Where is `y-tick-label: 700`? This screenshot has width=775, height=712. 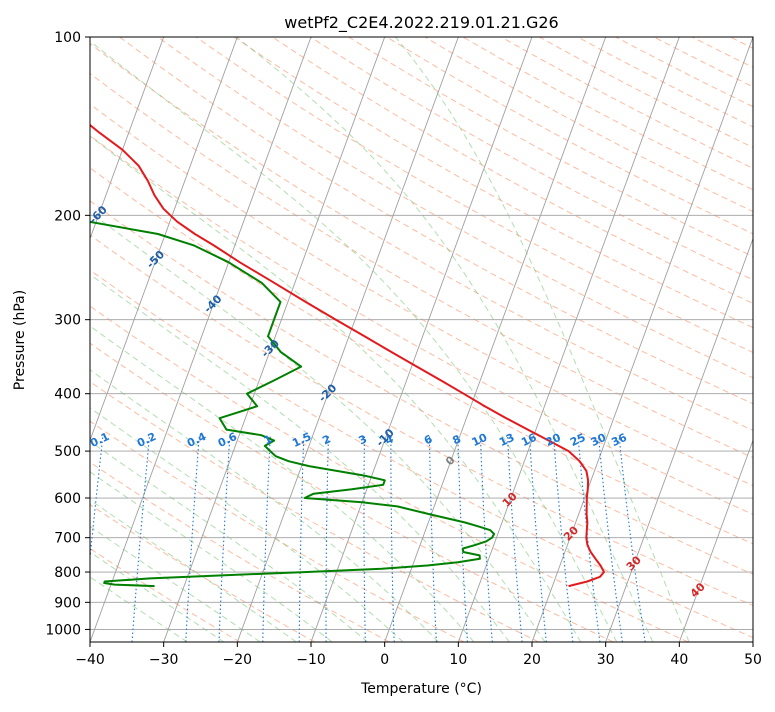 y-tick-label: 700 is located at coordinates (67, 539).